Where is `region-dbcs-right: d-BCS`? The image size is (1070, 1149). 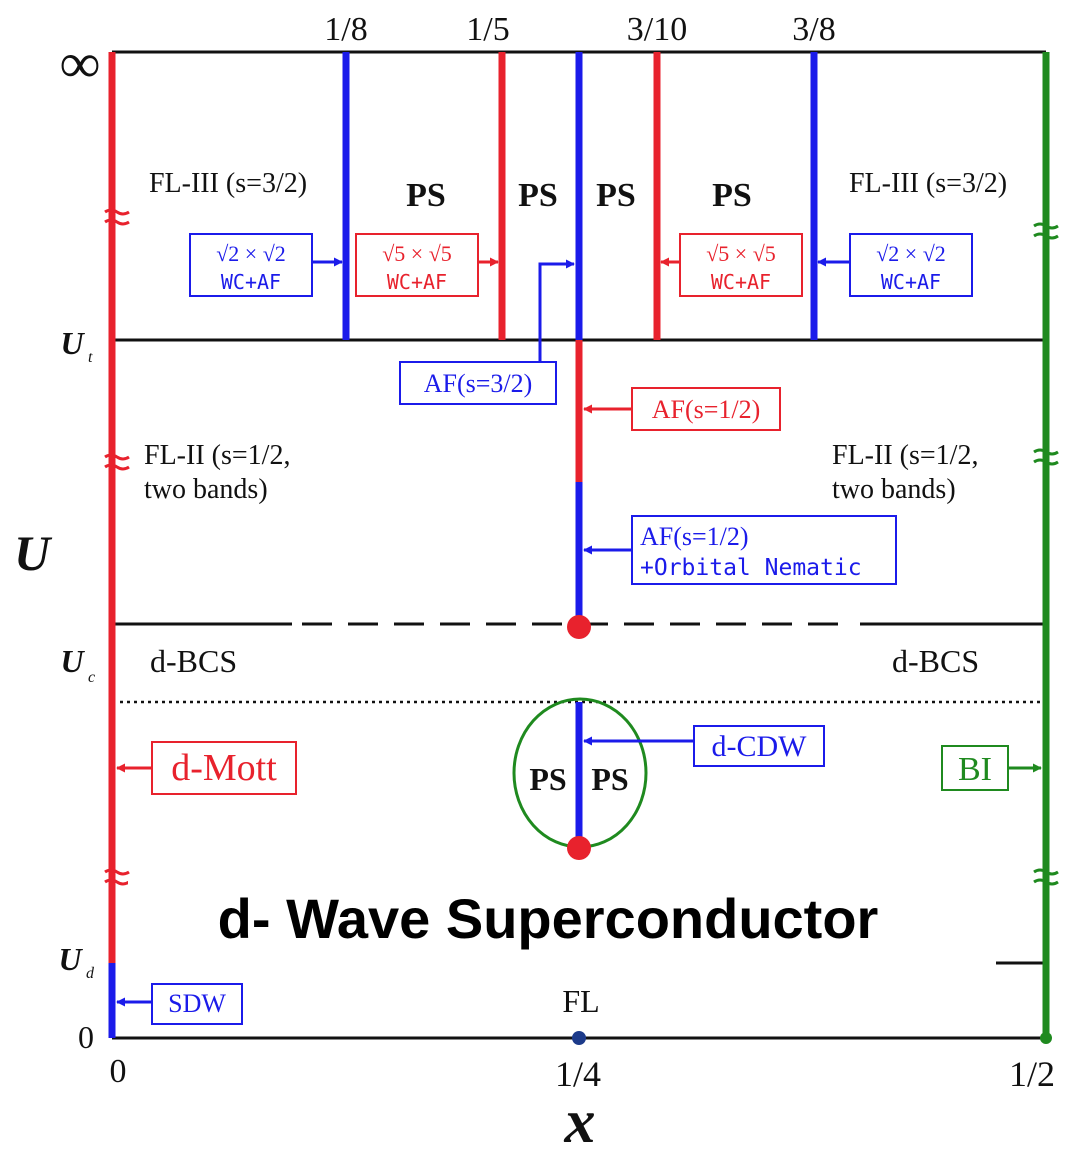
region-dbcs-right: d-BCS is located at coordinates (935, 661).